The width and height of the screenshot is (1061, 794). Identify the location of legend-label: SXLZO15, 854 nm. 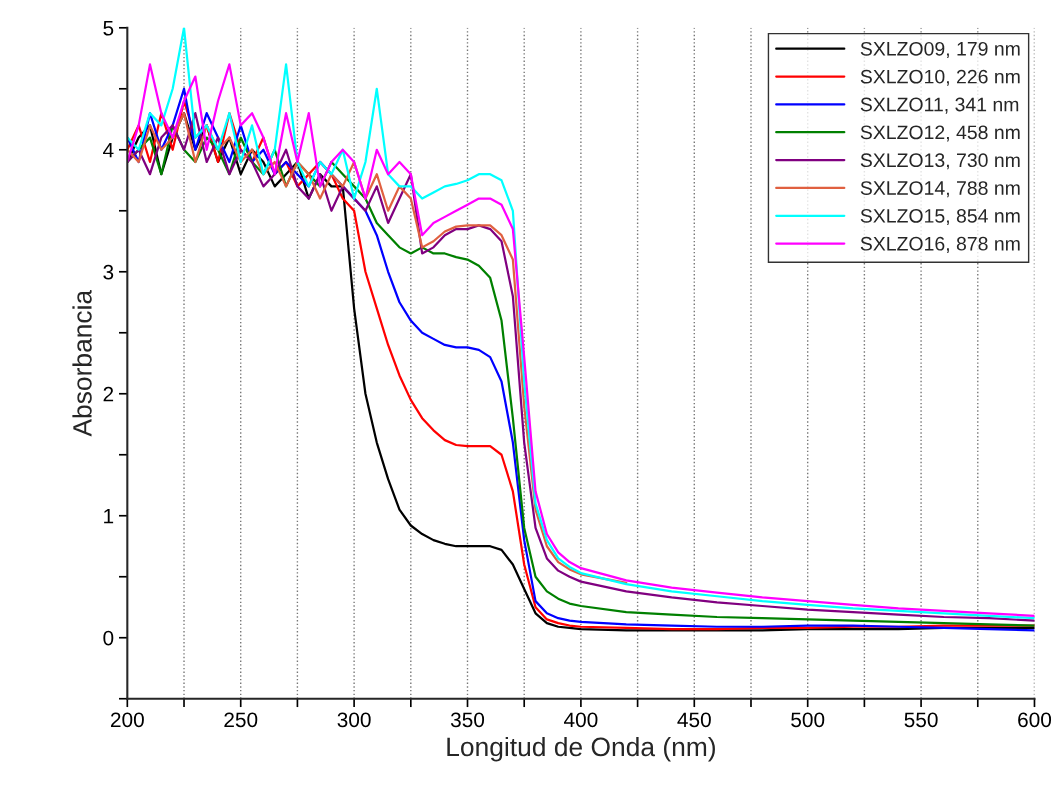
(940, 217).